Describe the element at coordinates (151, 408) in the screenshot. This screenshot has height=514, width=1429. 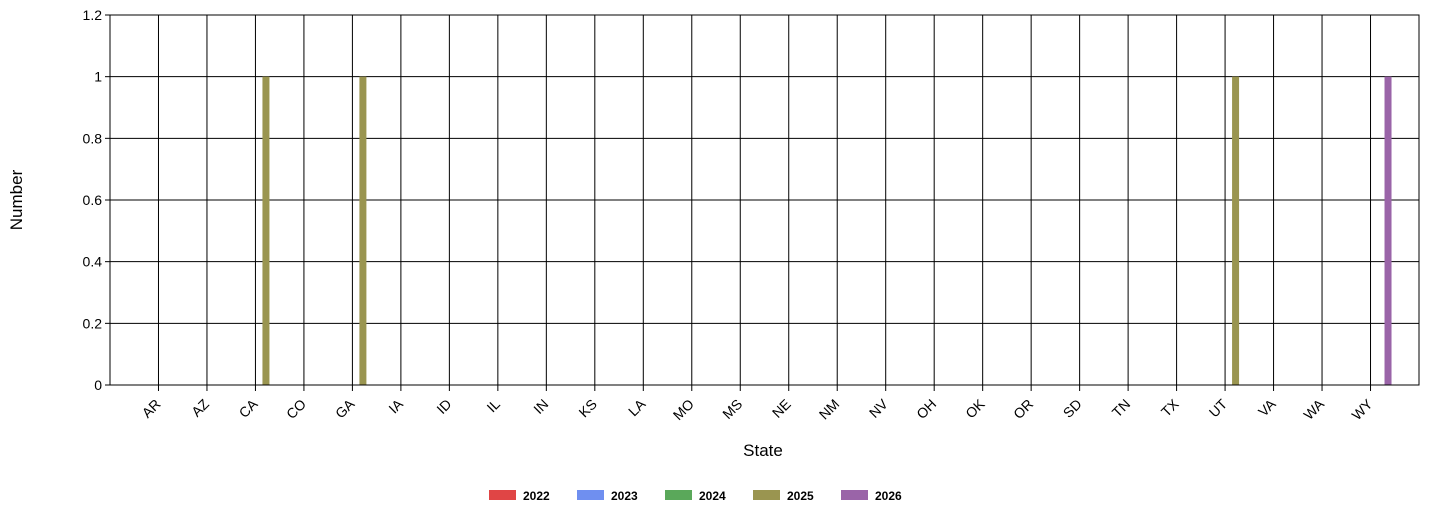
I see `x-tick-label: AR` at that location.